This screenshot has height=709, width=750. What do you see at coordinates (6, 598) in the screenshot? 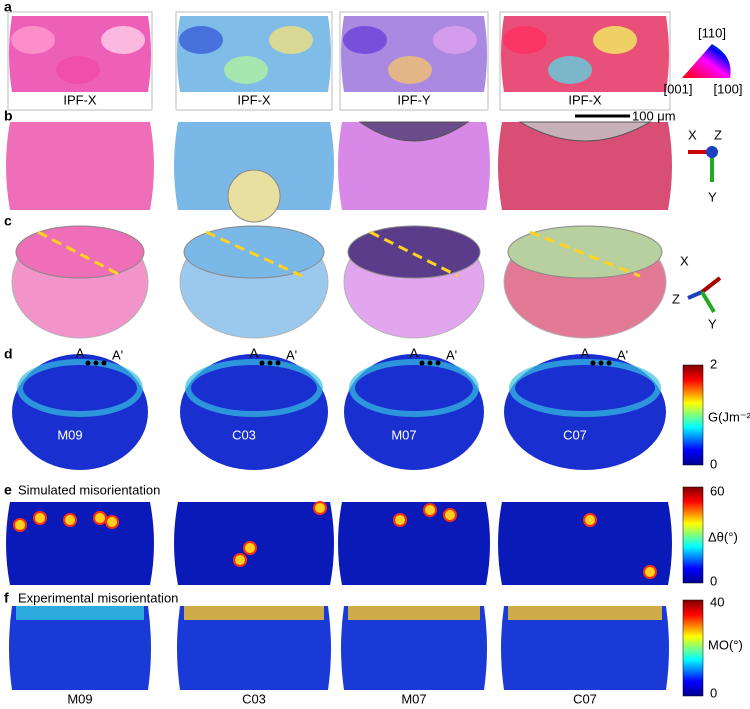
I see `panel-label: f` at bounding box center [6, 598].